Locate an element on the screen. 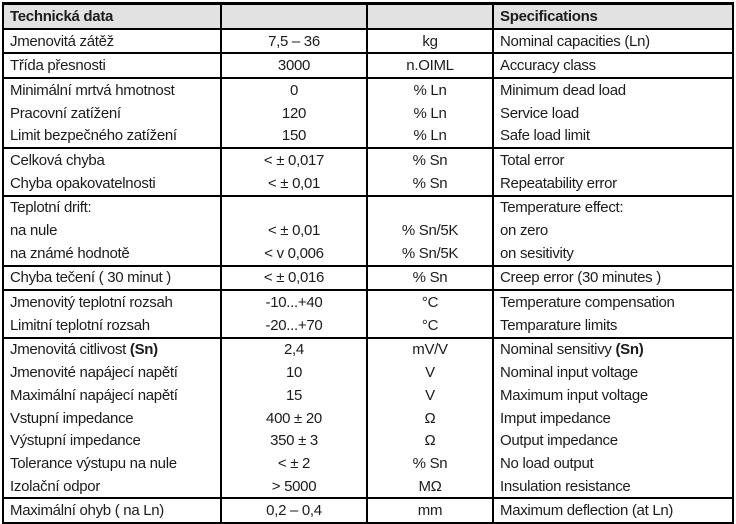 The image size is (736, 524). value-cell: 120 is located at coordinates (293, 113).